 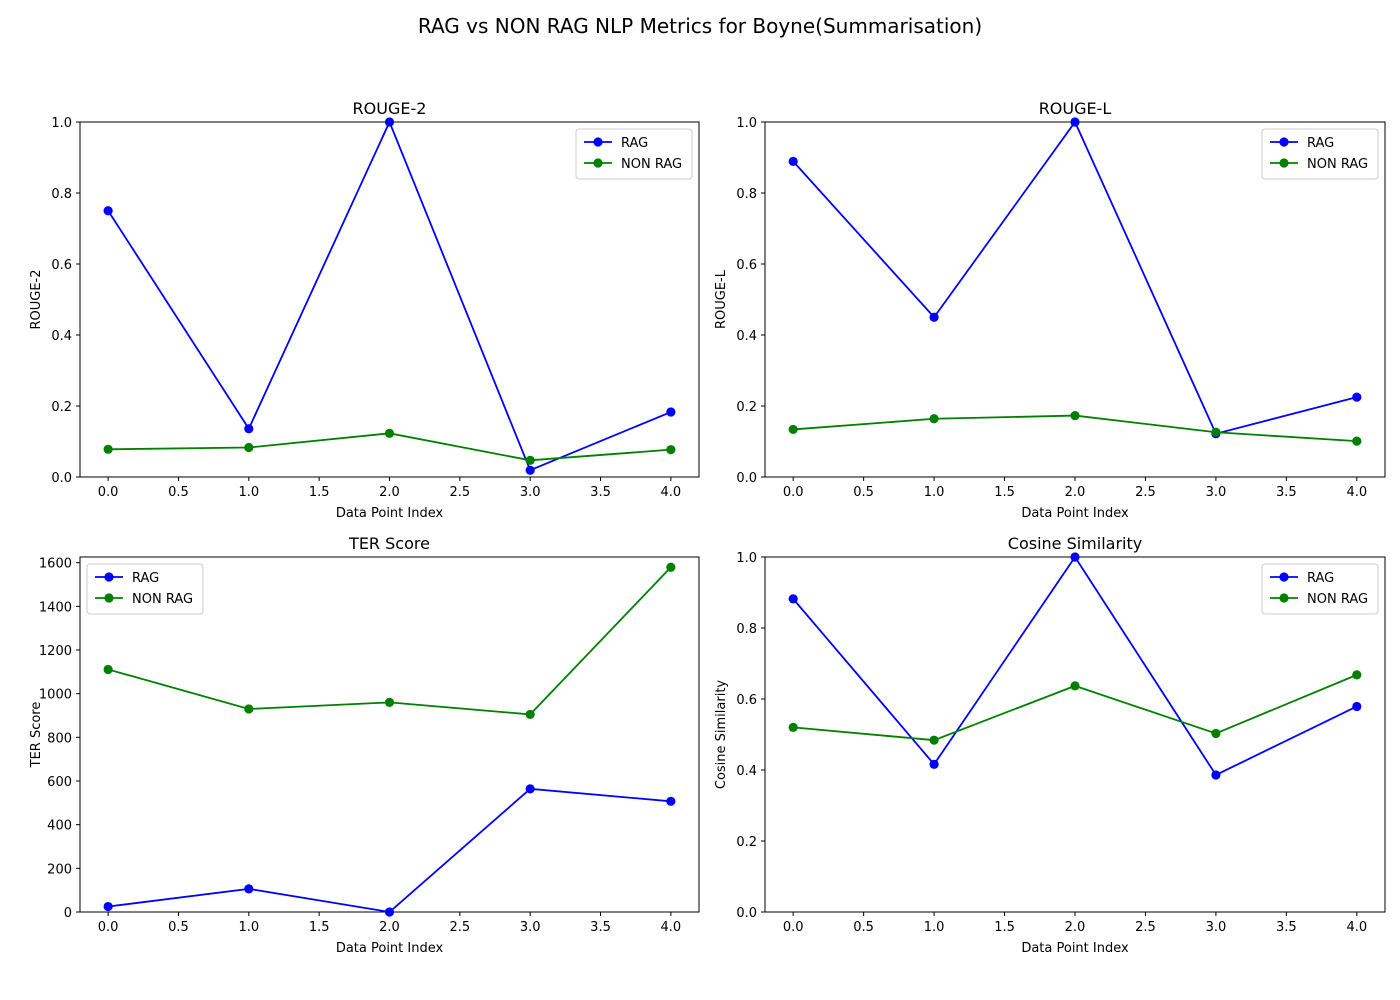 I want to click on y-tick-label: 400, so click(x=59, y=826).